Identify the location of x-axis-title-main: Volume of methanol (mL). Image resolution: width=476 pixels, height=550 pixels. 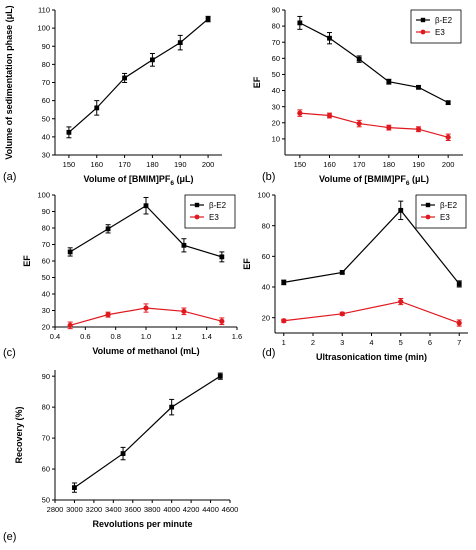
(145, 351).